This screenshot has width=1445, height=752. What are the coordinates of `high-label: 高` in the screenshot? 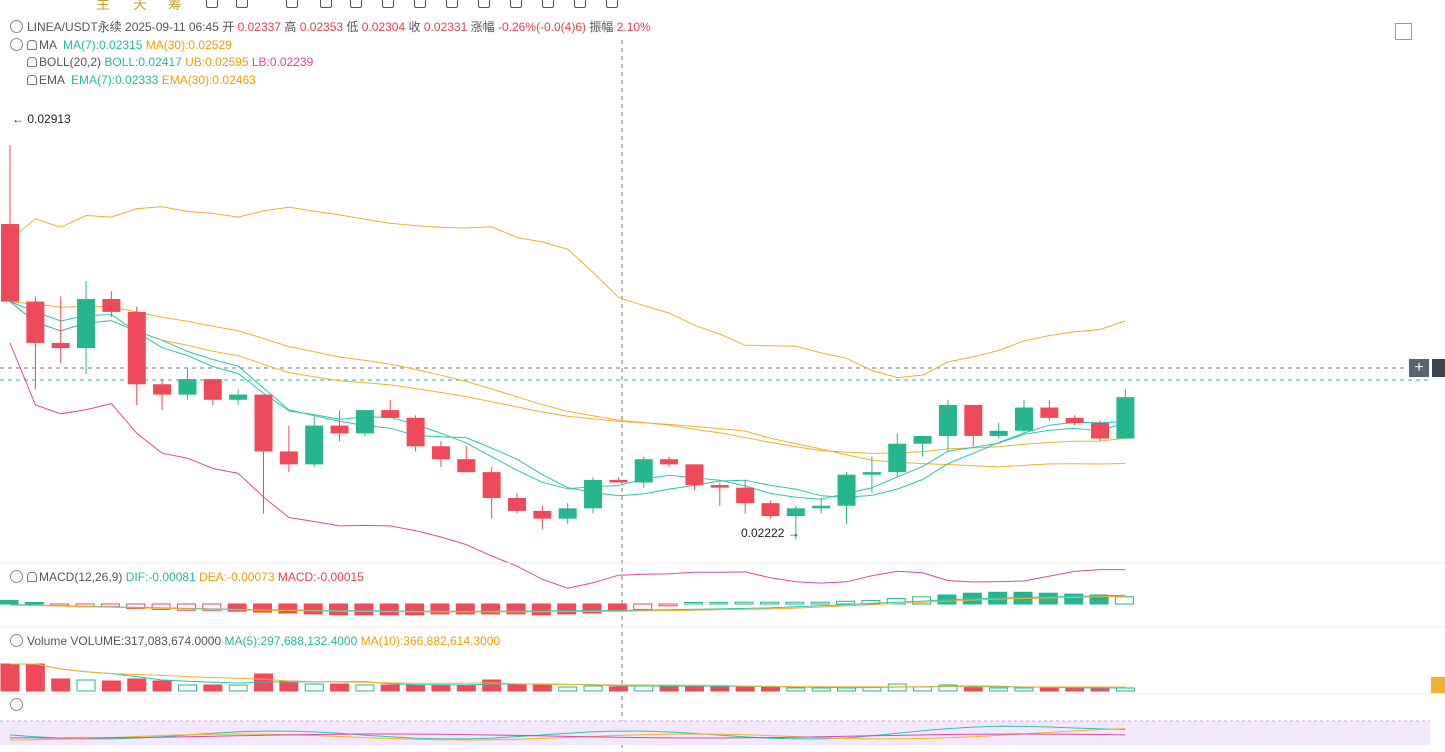 It's located at (290, 27).